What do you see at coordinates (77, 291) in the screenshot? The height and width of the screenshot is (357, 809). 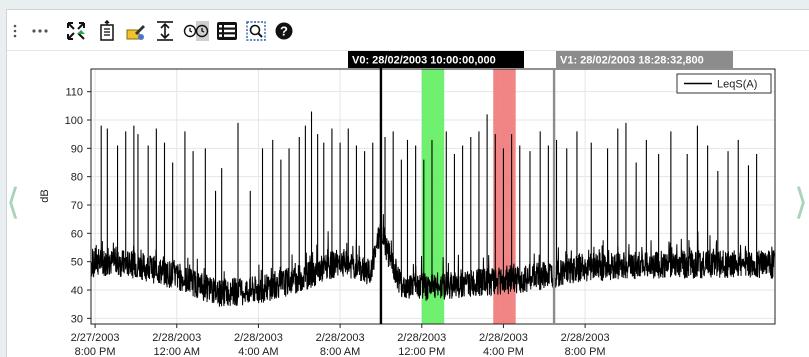 I see `y-tick-label: 40` at bounding box center [77, 291].